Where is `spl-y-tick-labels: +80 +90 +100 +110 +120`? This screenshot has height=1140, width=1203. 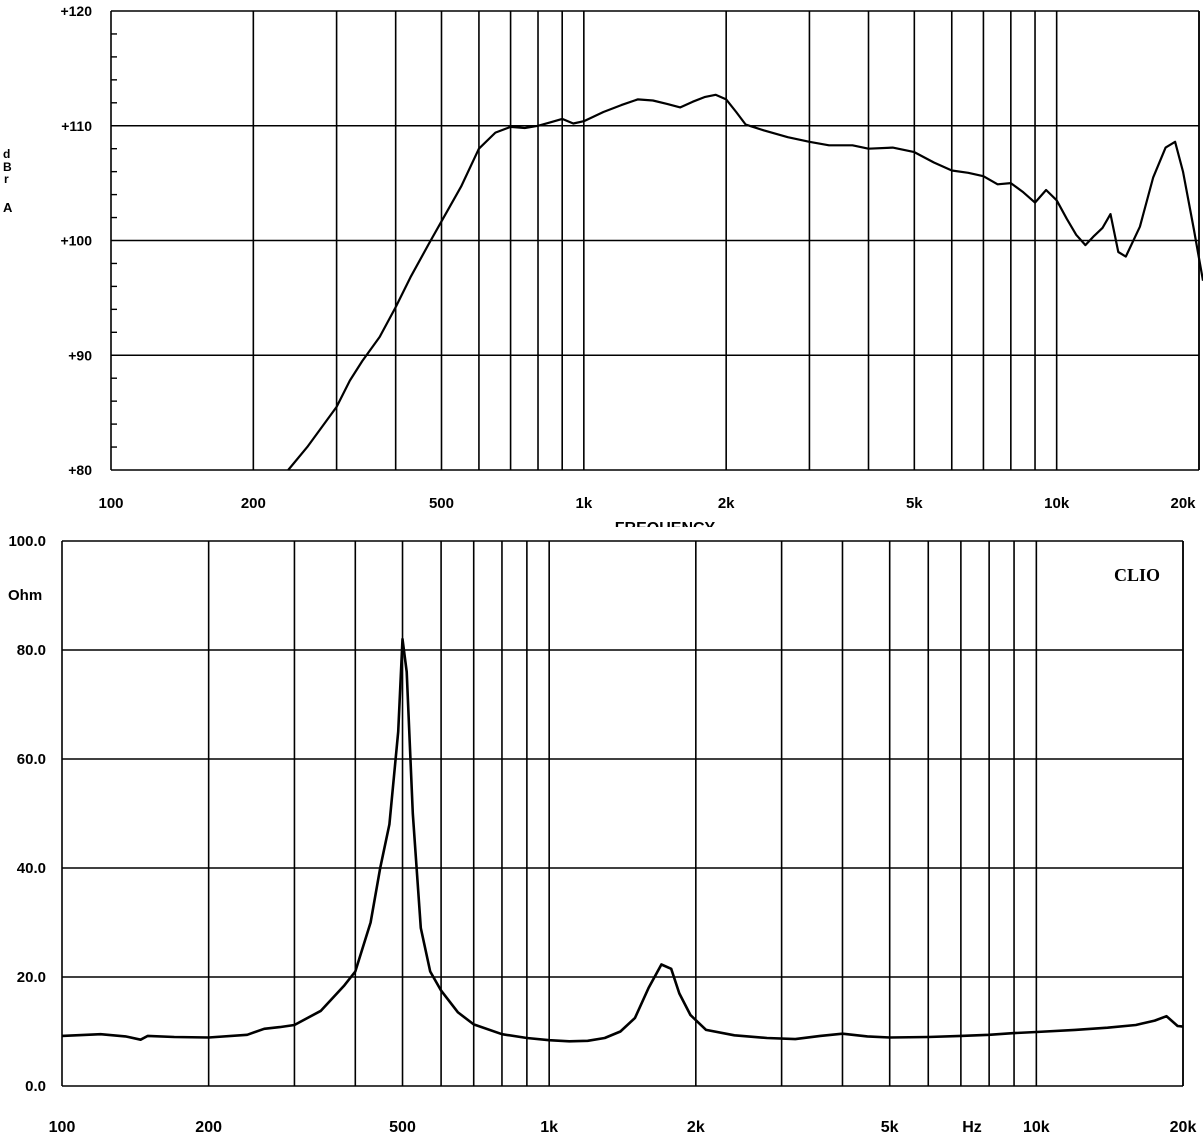 spl-y-tick-labels: +80 +90 +100 +110 +120 is located at coordinates (76, 240).